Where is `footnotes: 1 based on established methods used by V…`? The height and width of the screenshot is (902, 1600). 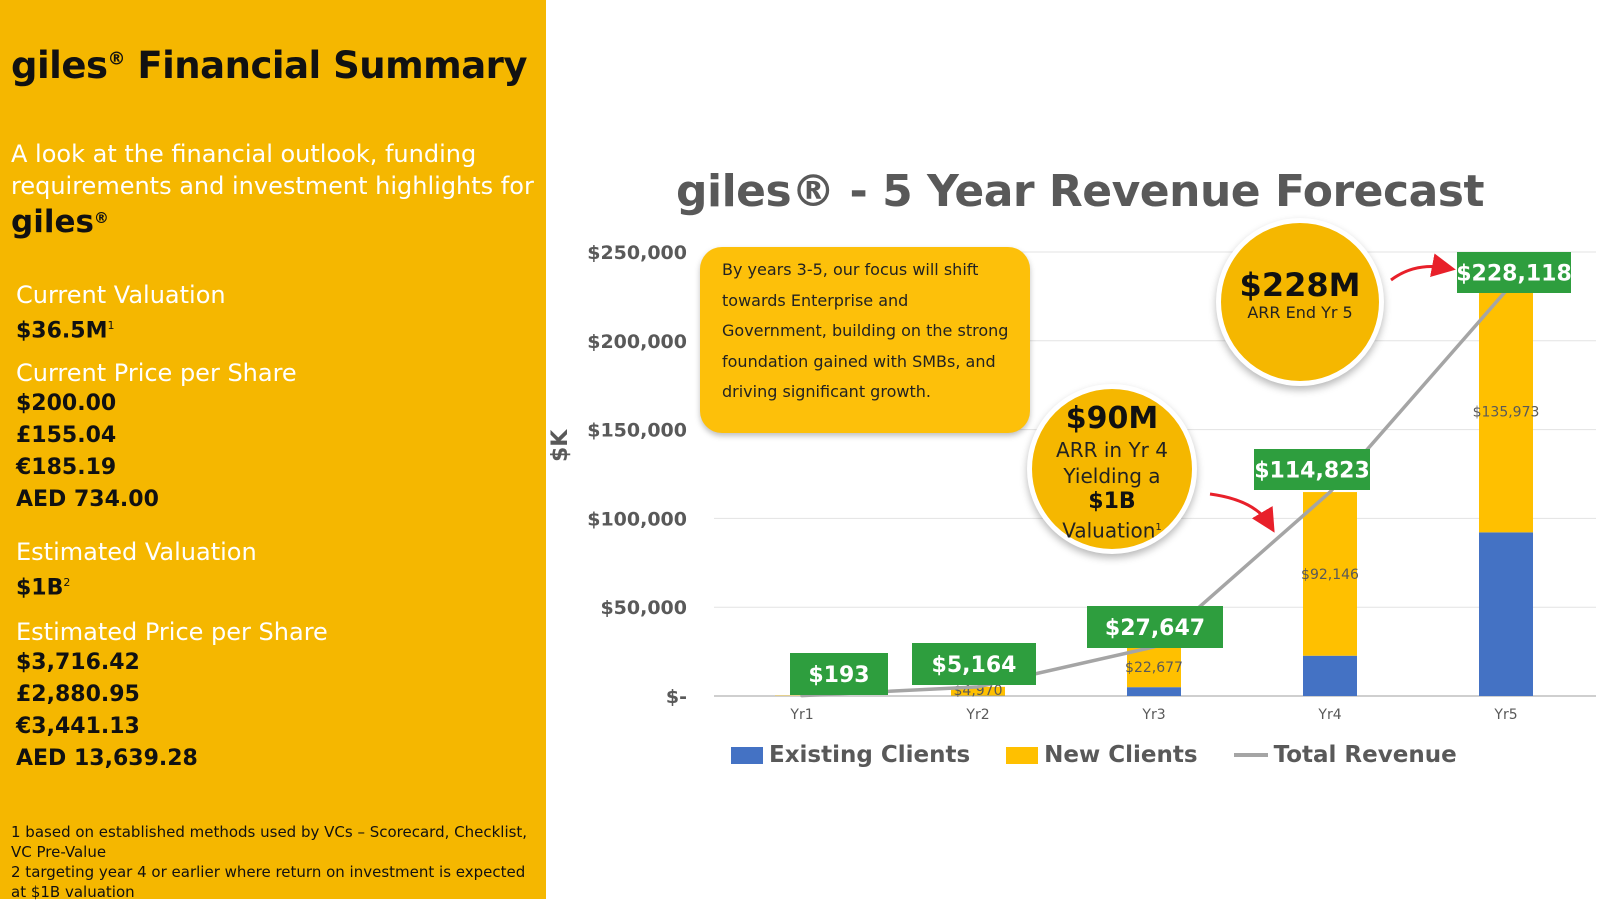 footnotes: 1 based on established methods used by V… is located at coordinates (276, 862).